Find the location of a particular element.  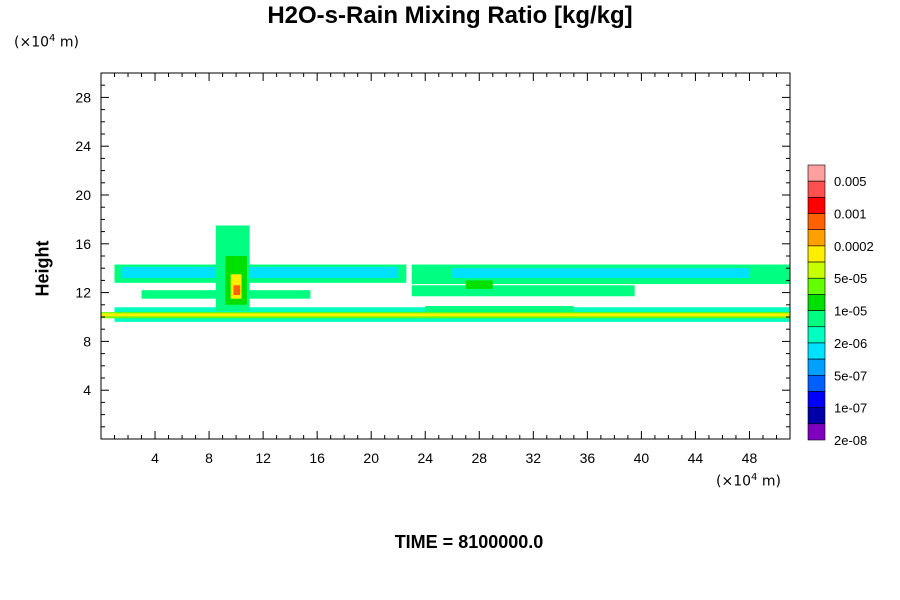

x-tick-label: 48 is located at coordinates (750, 458).